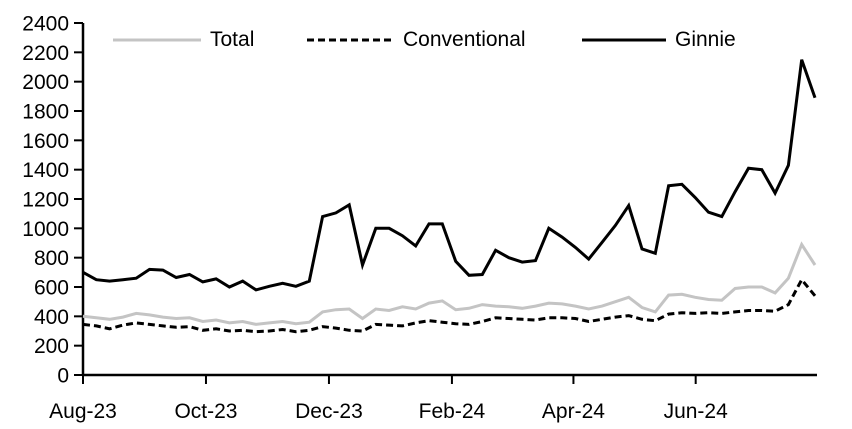 The height and width of the screenshot is (429, 852). I want to click on x-tick-label: Jun-24, so click(696, 411).